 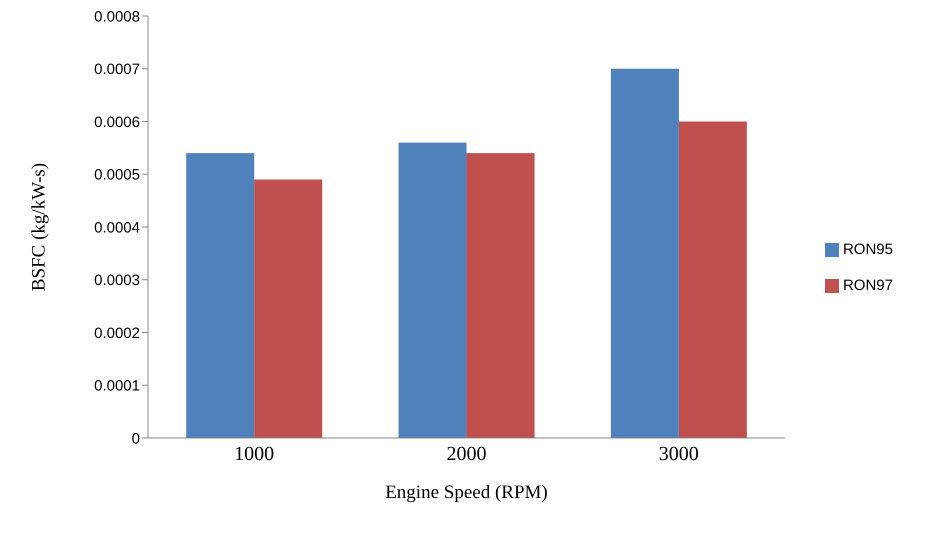 What do you see at coordinates (117, 122) in the screenshot?
I see `y-tick-label: 0.0006` at bounding box center [117, 122].